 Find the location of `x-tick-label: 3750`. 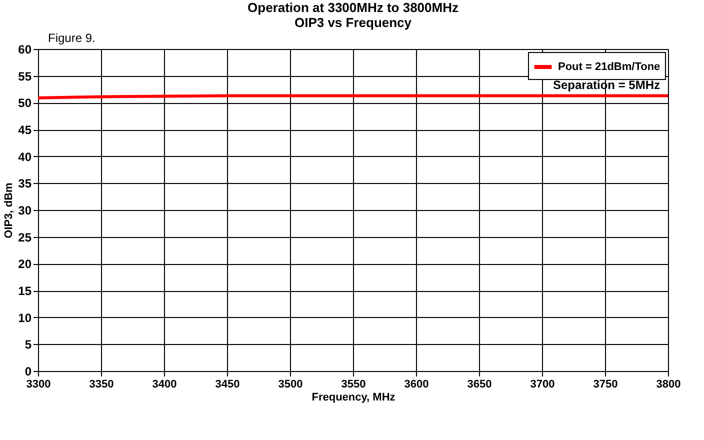

x-tick-label: 3750 is located at coordinates (605, 384).